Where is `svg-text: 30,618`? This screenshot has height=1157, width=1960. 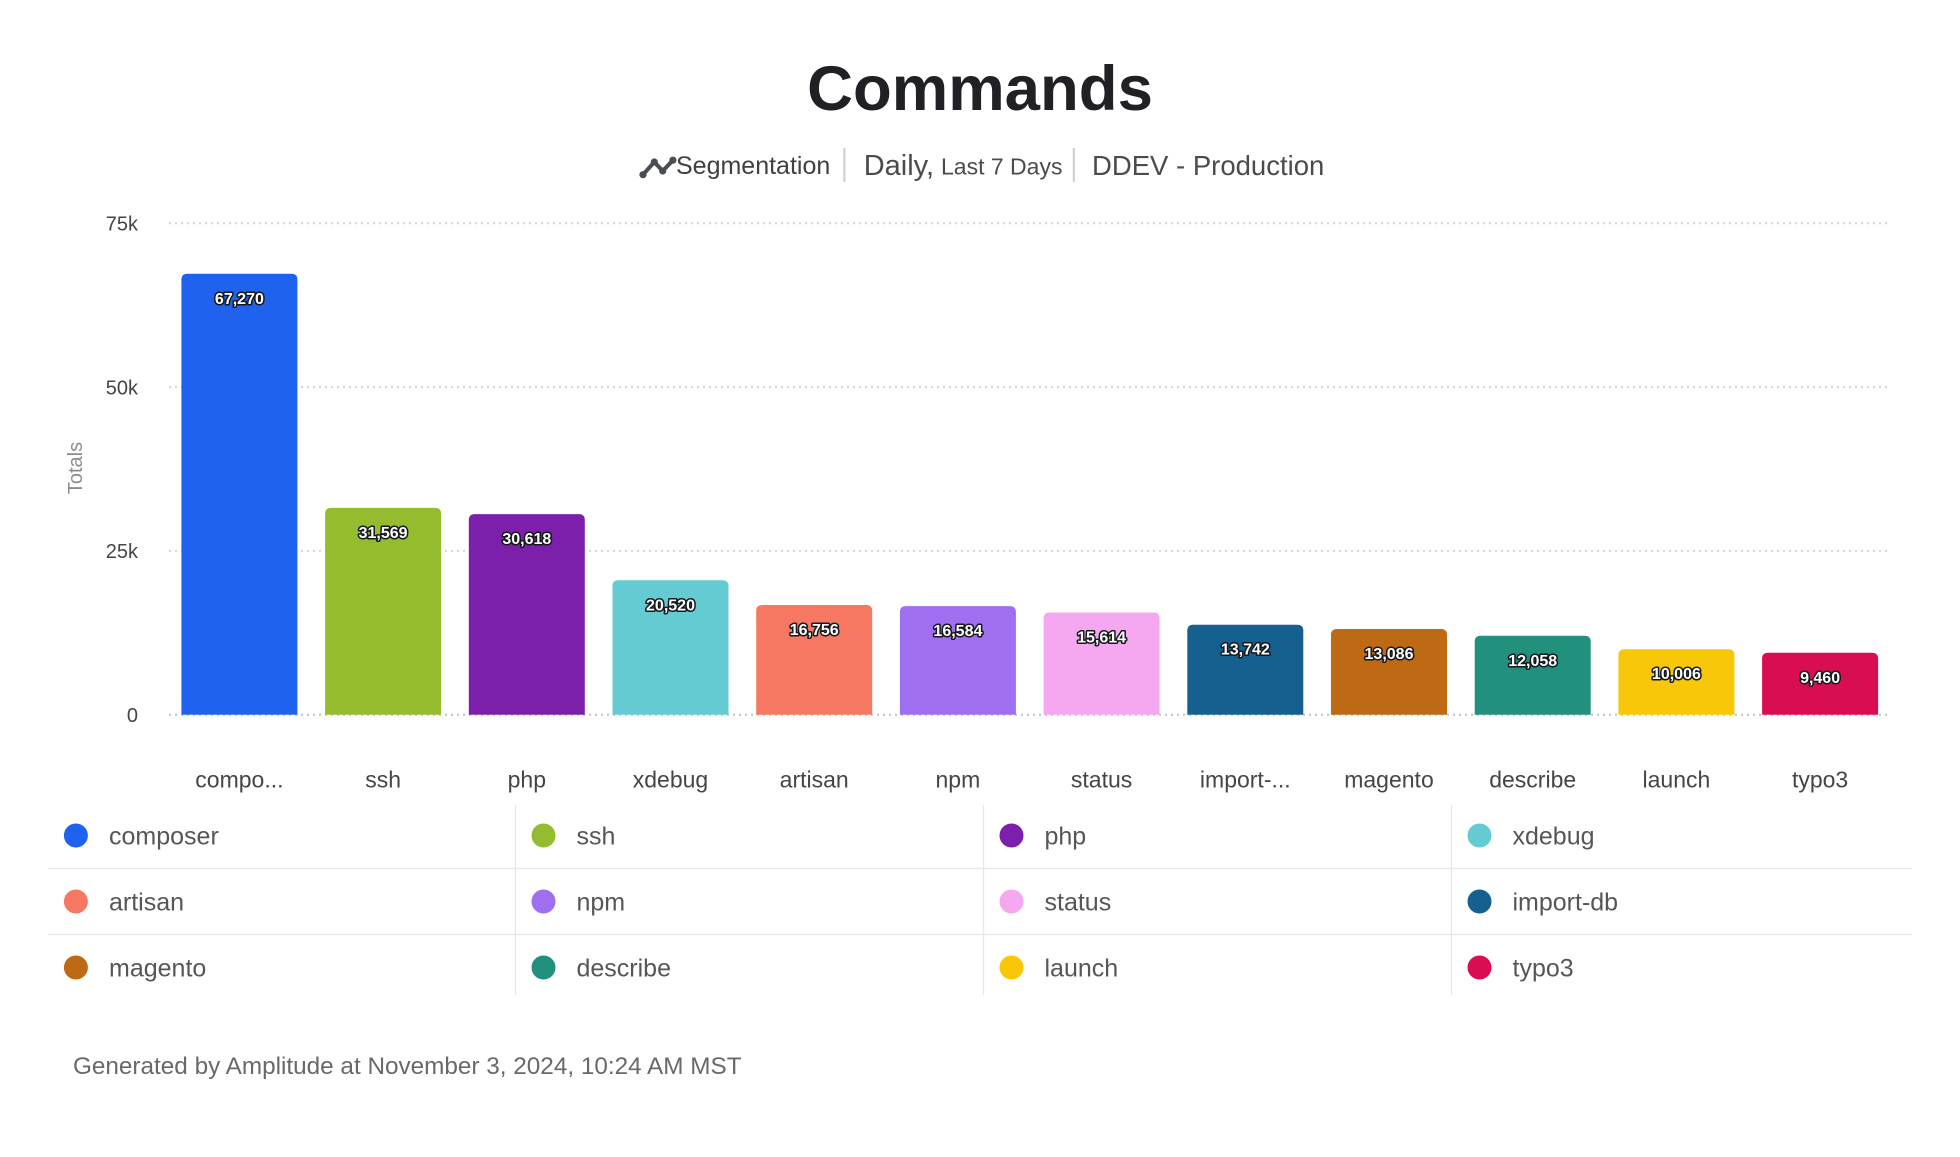 svg-text: 30,618 is located at coordinates (526, 539).